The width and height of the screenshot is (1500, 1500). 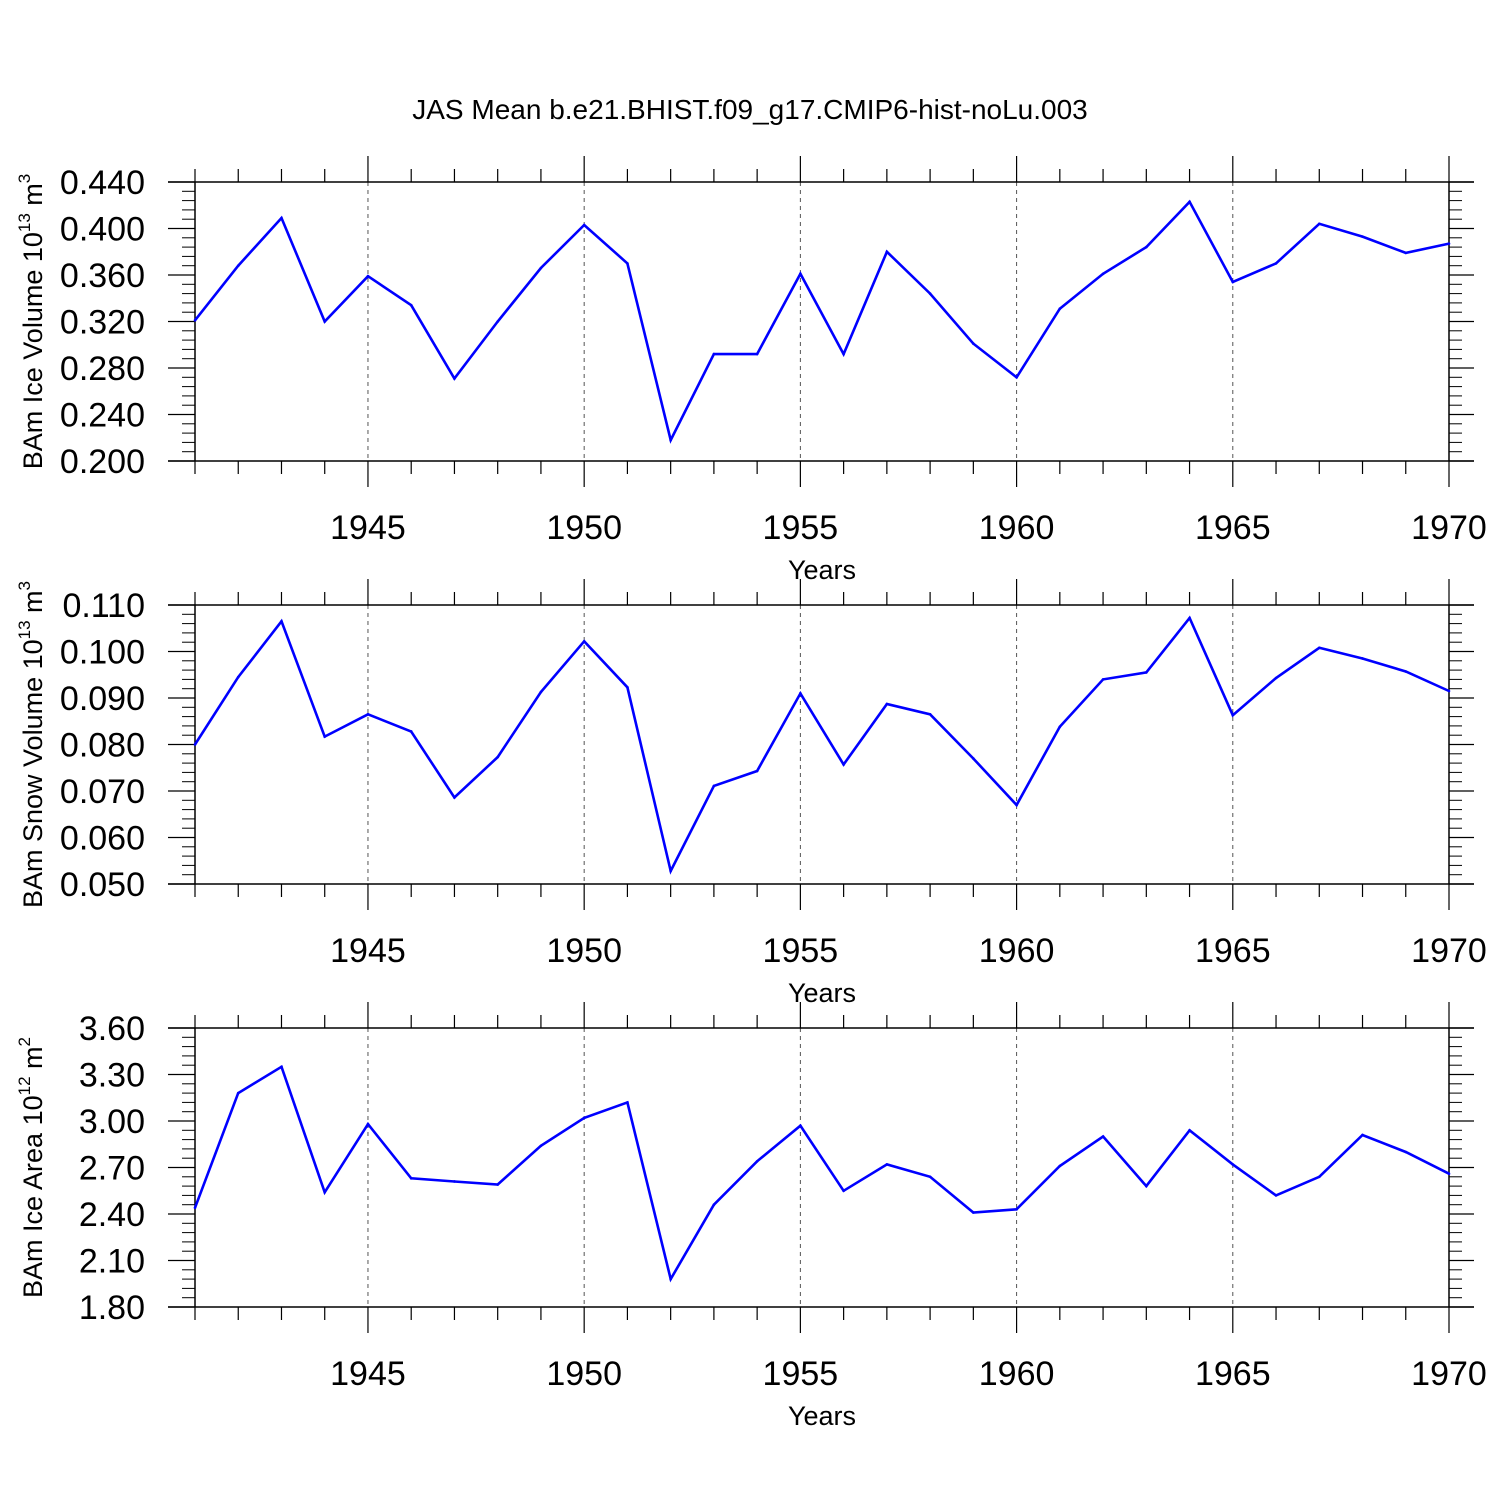 What do you see at coordinates (112, 1169) in the screenshot?
I see `y-tick-label: 2.70` at bounding box center [112, 1169].